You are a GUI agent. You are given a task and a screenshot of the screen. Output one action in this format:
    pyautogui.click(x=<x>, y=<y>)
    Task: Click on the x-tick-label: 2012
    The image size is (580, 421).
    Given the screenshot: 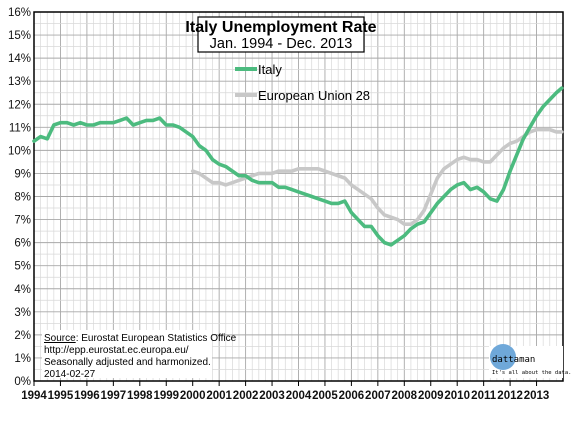 What is the action you would take?
    pyautogui.click(x=510, y=396)
    